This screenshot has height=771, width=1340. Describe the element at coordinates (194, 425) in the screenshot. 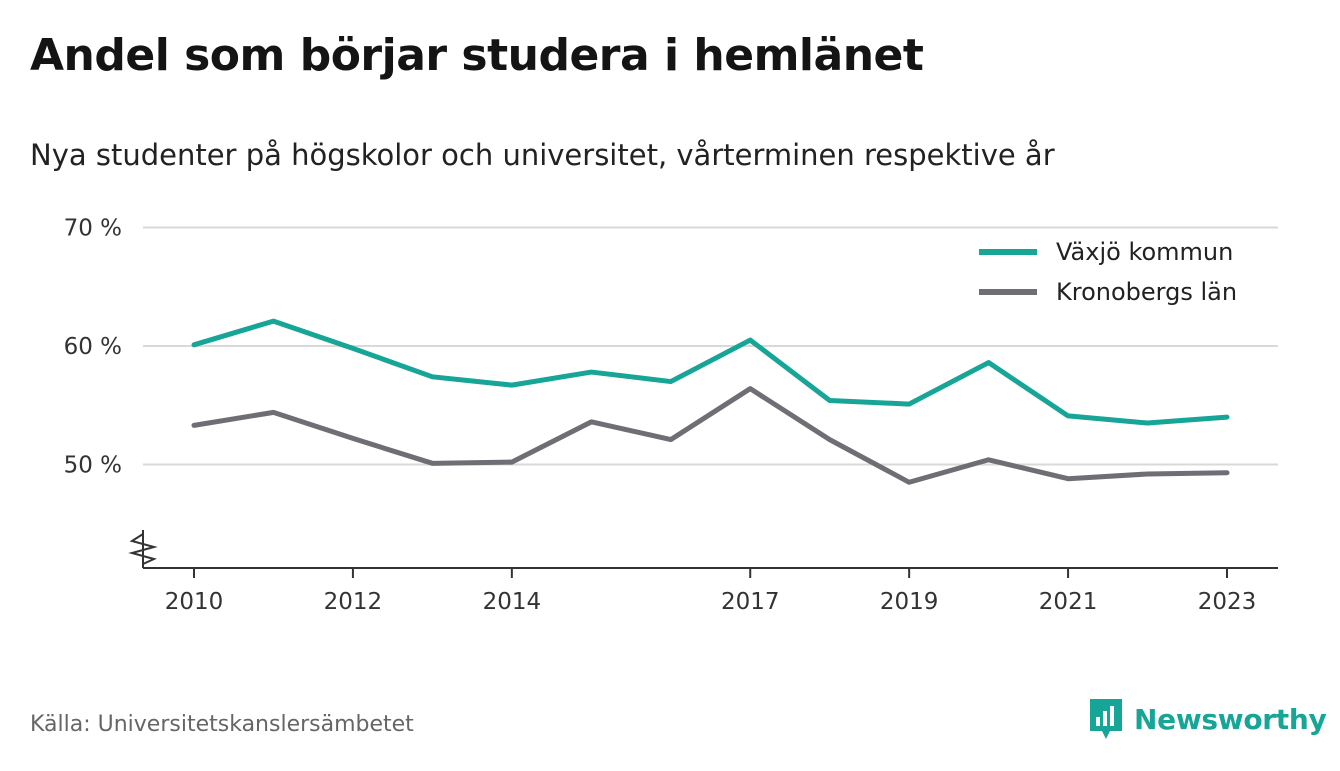

I see `data-point-2-2010` at that location.